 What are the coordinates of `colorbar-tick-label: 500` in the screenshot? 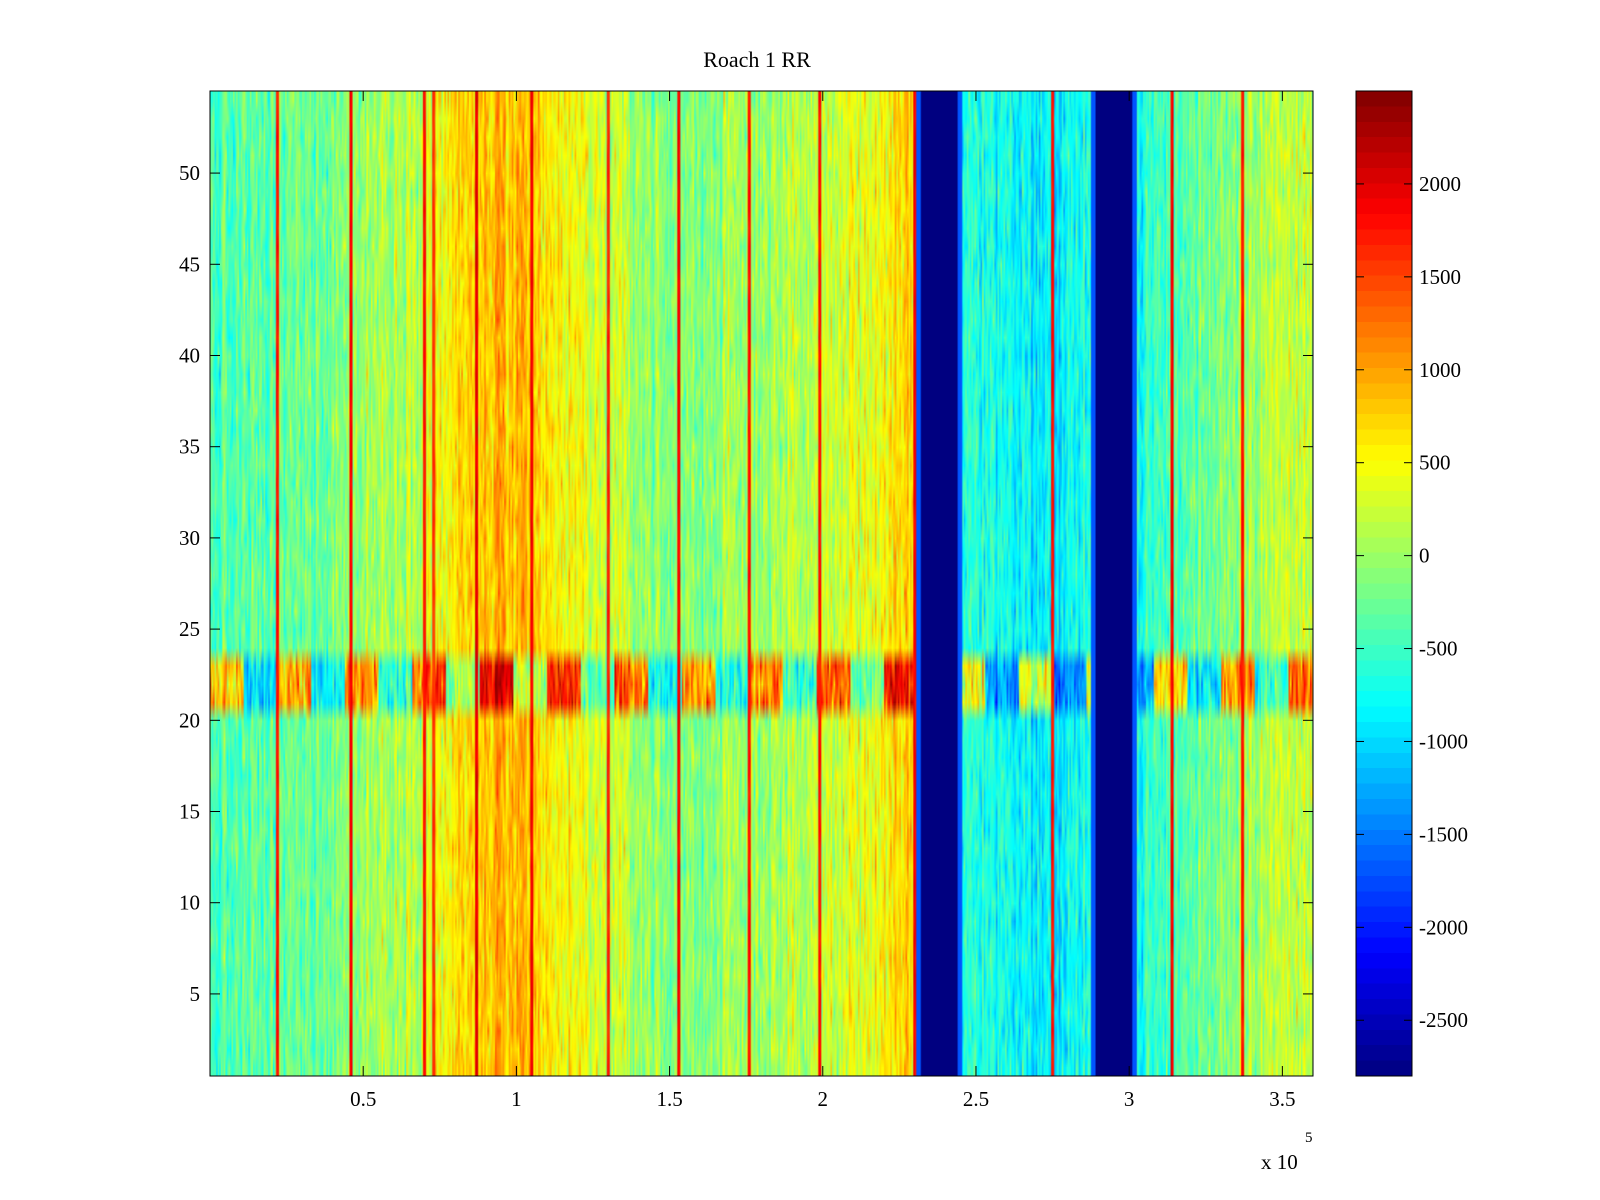 It's located at (1435, 463).